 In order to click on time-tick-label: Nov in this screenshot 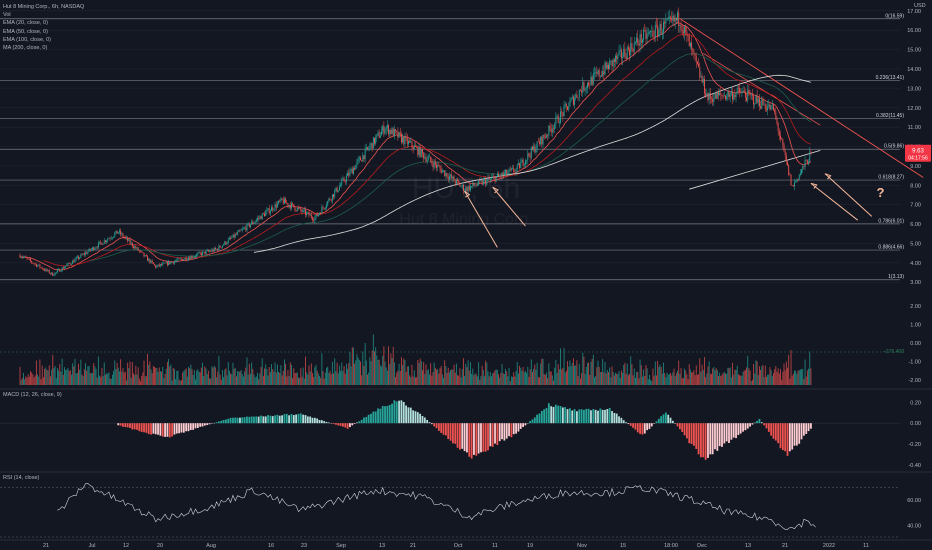, I will do `click(582, 546)`.